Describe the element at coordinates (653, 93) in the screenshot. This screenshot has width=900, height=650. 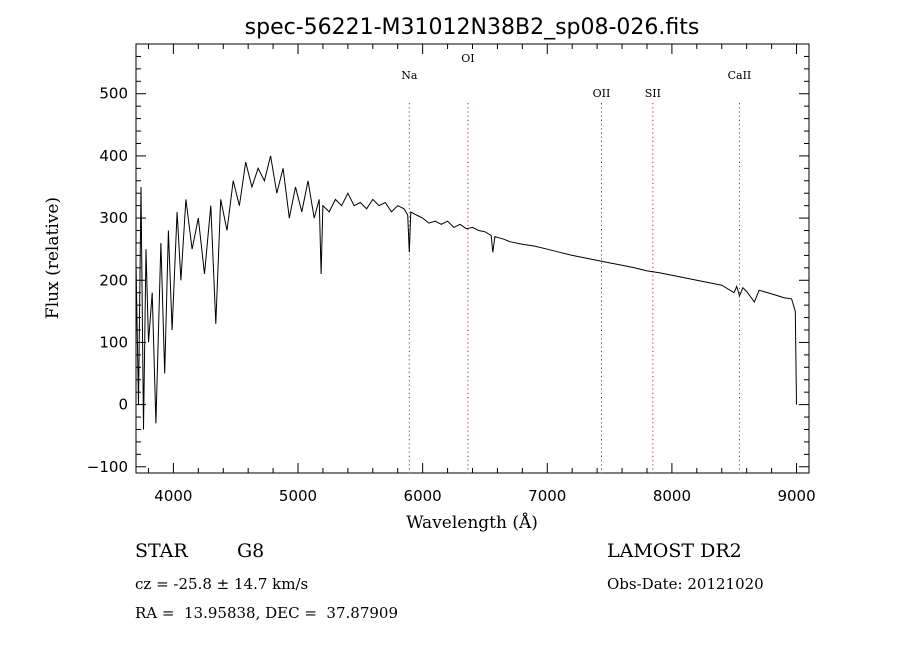
I see `marker-label-sii: SII` at that location.